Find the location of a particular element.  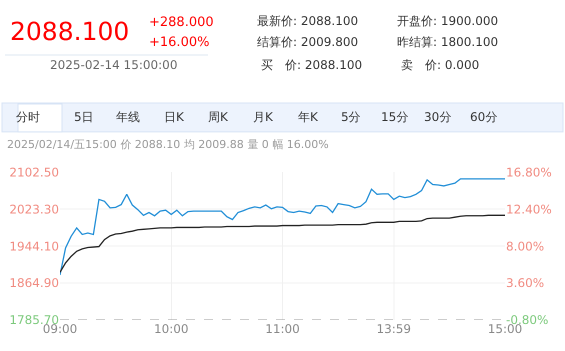

y-tick-label: 1944.10 is located at coordinates (34, 246).